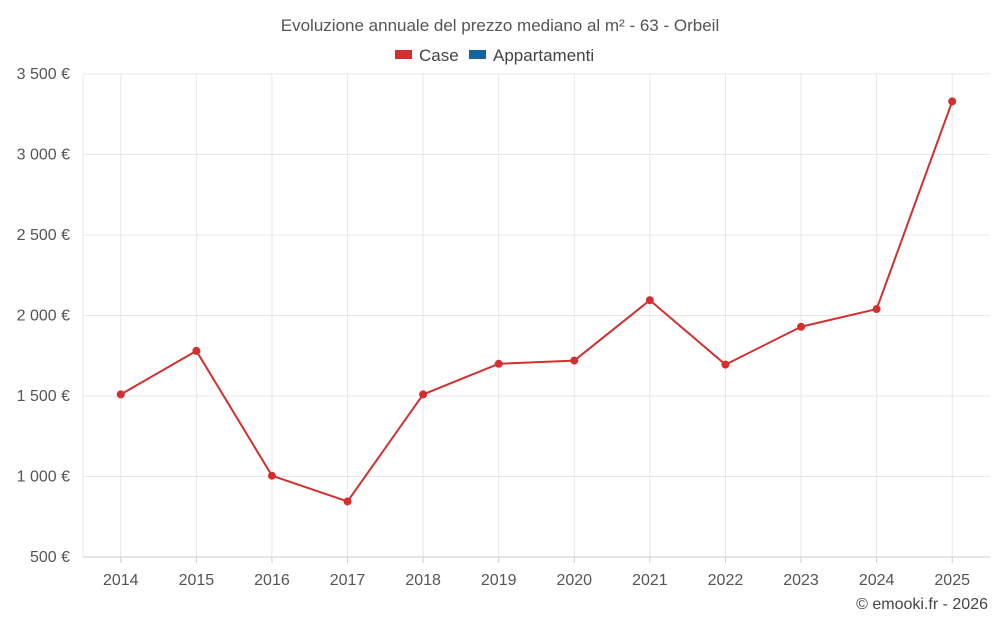  What do you see at coordinates (43, 235) in the screenshot?
I see `y-tick-label: 2 500 €` at bounding box center [43, 235].